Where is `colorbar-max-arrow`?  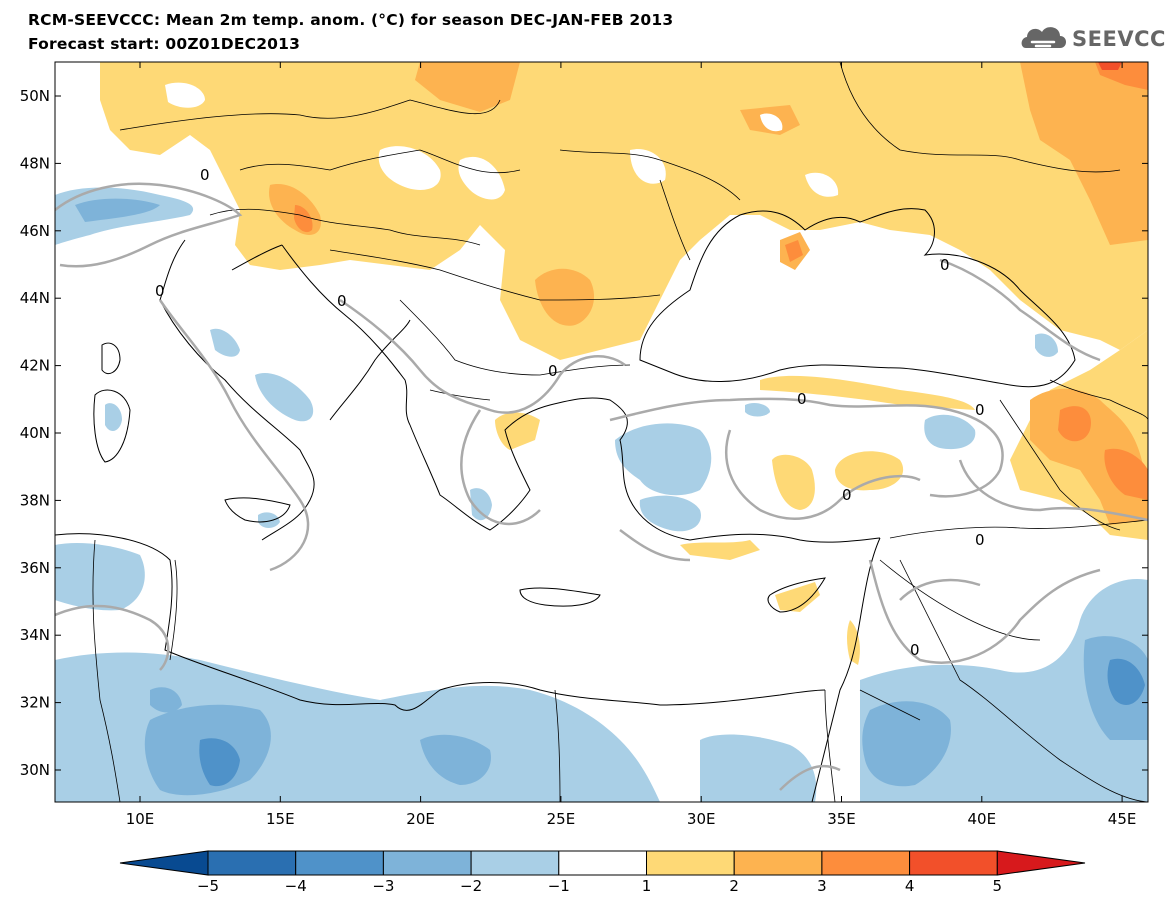 colorbar-max-arrow is located at coordinates (1041, 863).